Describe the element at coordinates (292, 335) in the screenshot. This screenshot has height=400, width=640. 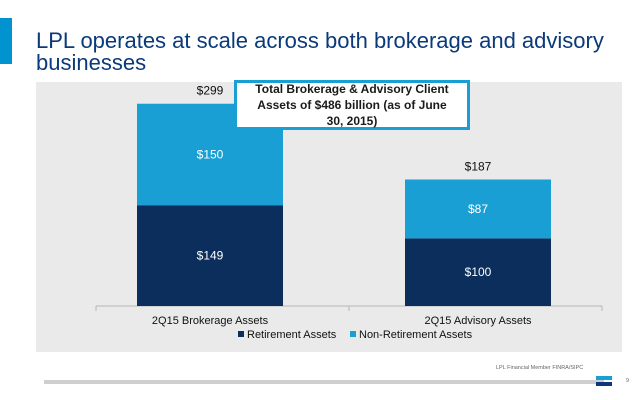
I see `legend-label-0: Retirement Assets` at that location.